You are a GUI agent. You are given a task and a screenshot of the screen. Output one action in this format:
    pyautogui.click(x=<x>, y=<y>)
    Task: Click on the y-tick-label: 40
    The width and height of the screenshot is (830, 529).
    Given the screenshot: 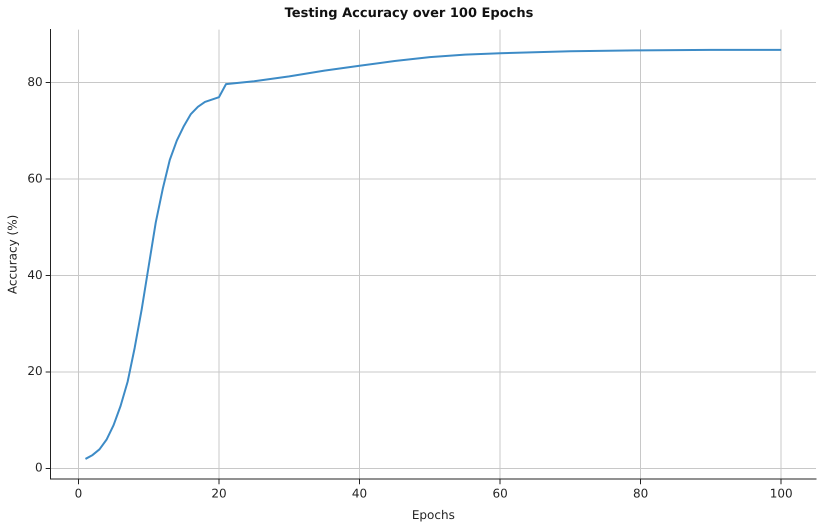 What is the action you would take?
    pyautogui.click(x=35, y=275)
    